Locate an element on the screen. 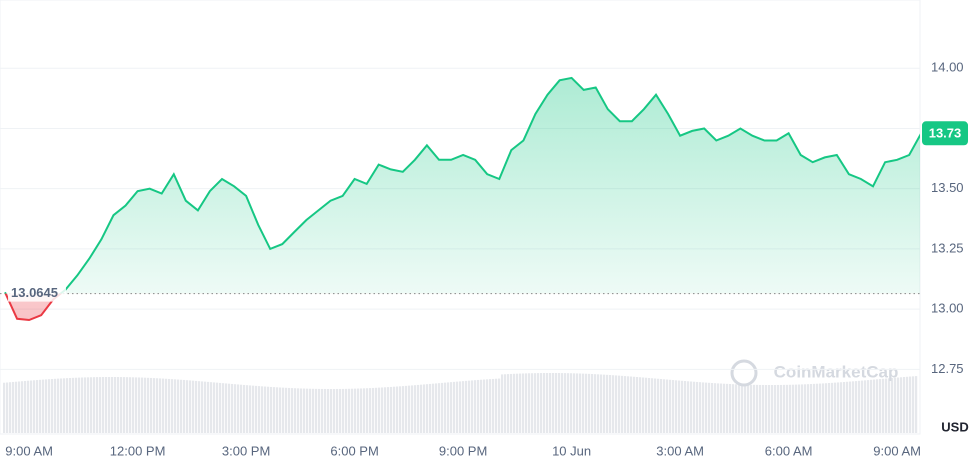 This screenshot has height=462, width=975. y-tick-label: 13.00 is located at coordinates (947, 308).